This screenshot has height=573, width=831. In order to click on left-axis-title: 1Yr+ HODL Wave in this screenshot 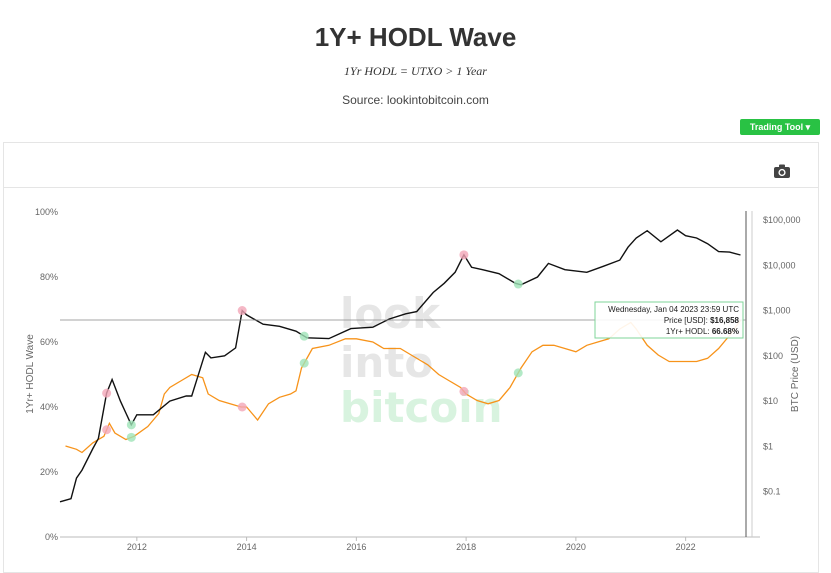, I will do `click(30, 374)`.